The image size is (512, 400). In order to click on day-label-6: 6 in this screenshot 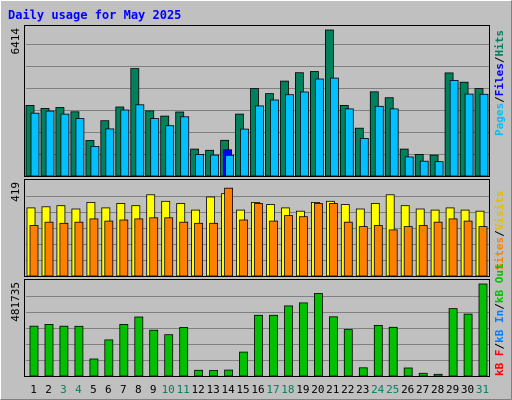, I will do `click(108, 389)`.